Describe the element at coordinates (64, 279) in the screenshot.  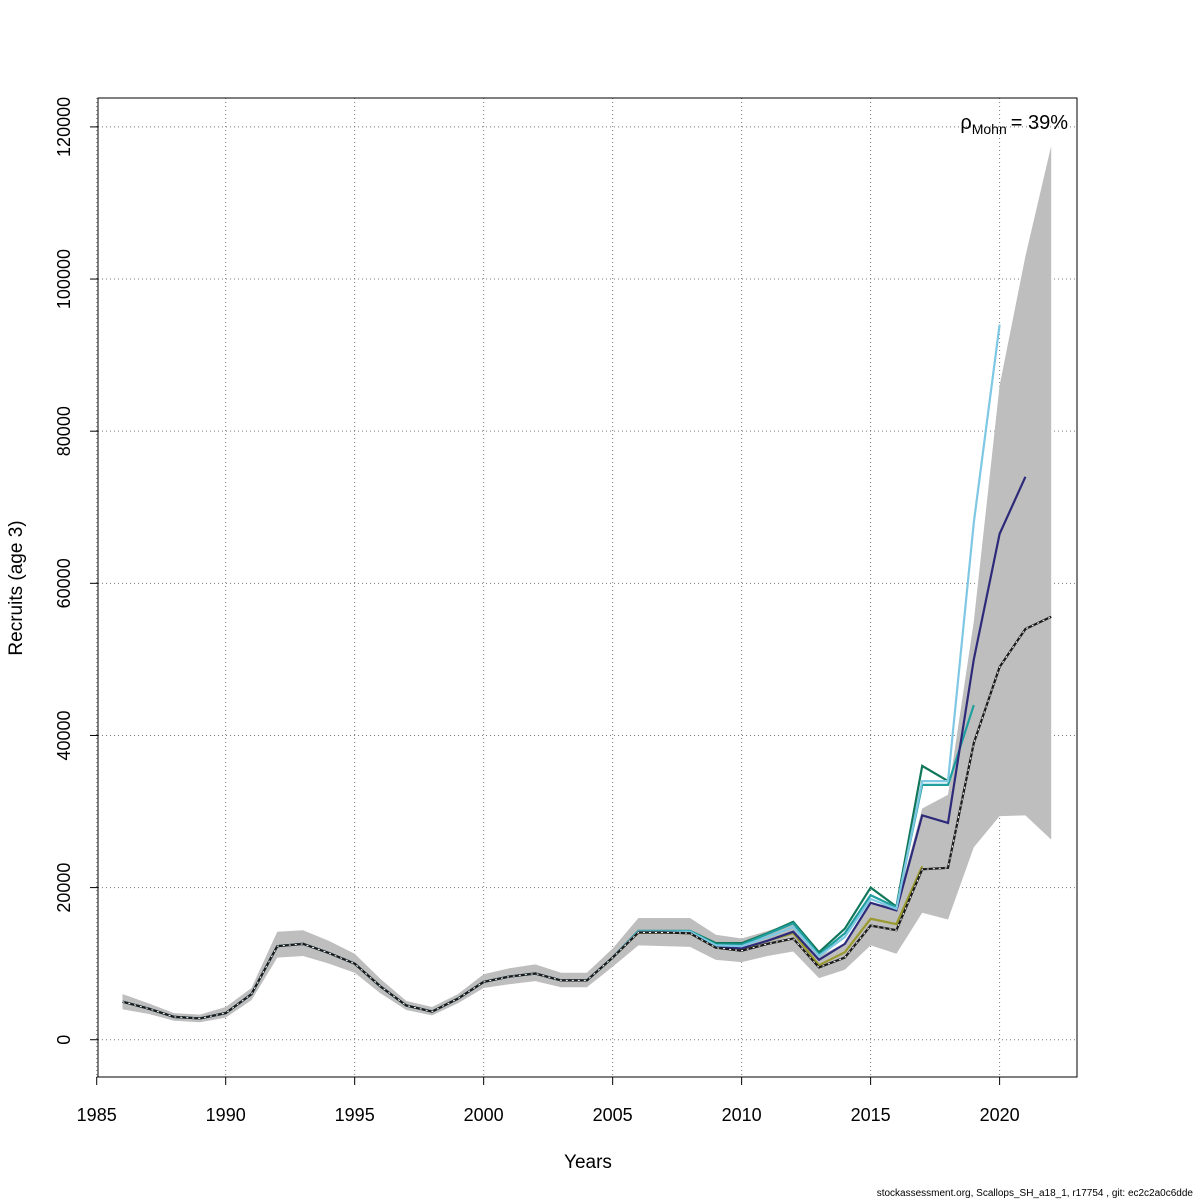
I see `y-tick-label: 100000` at that location.